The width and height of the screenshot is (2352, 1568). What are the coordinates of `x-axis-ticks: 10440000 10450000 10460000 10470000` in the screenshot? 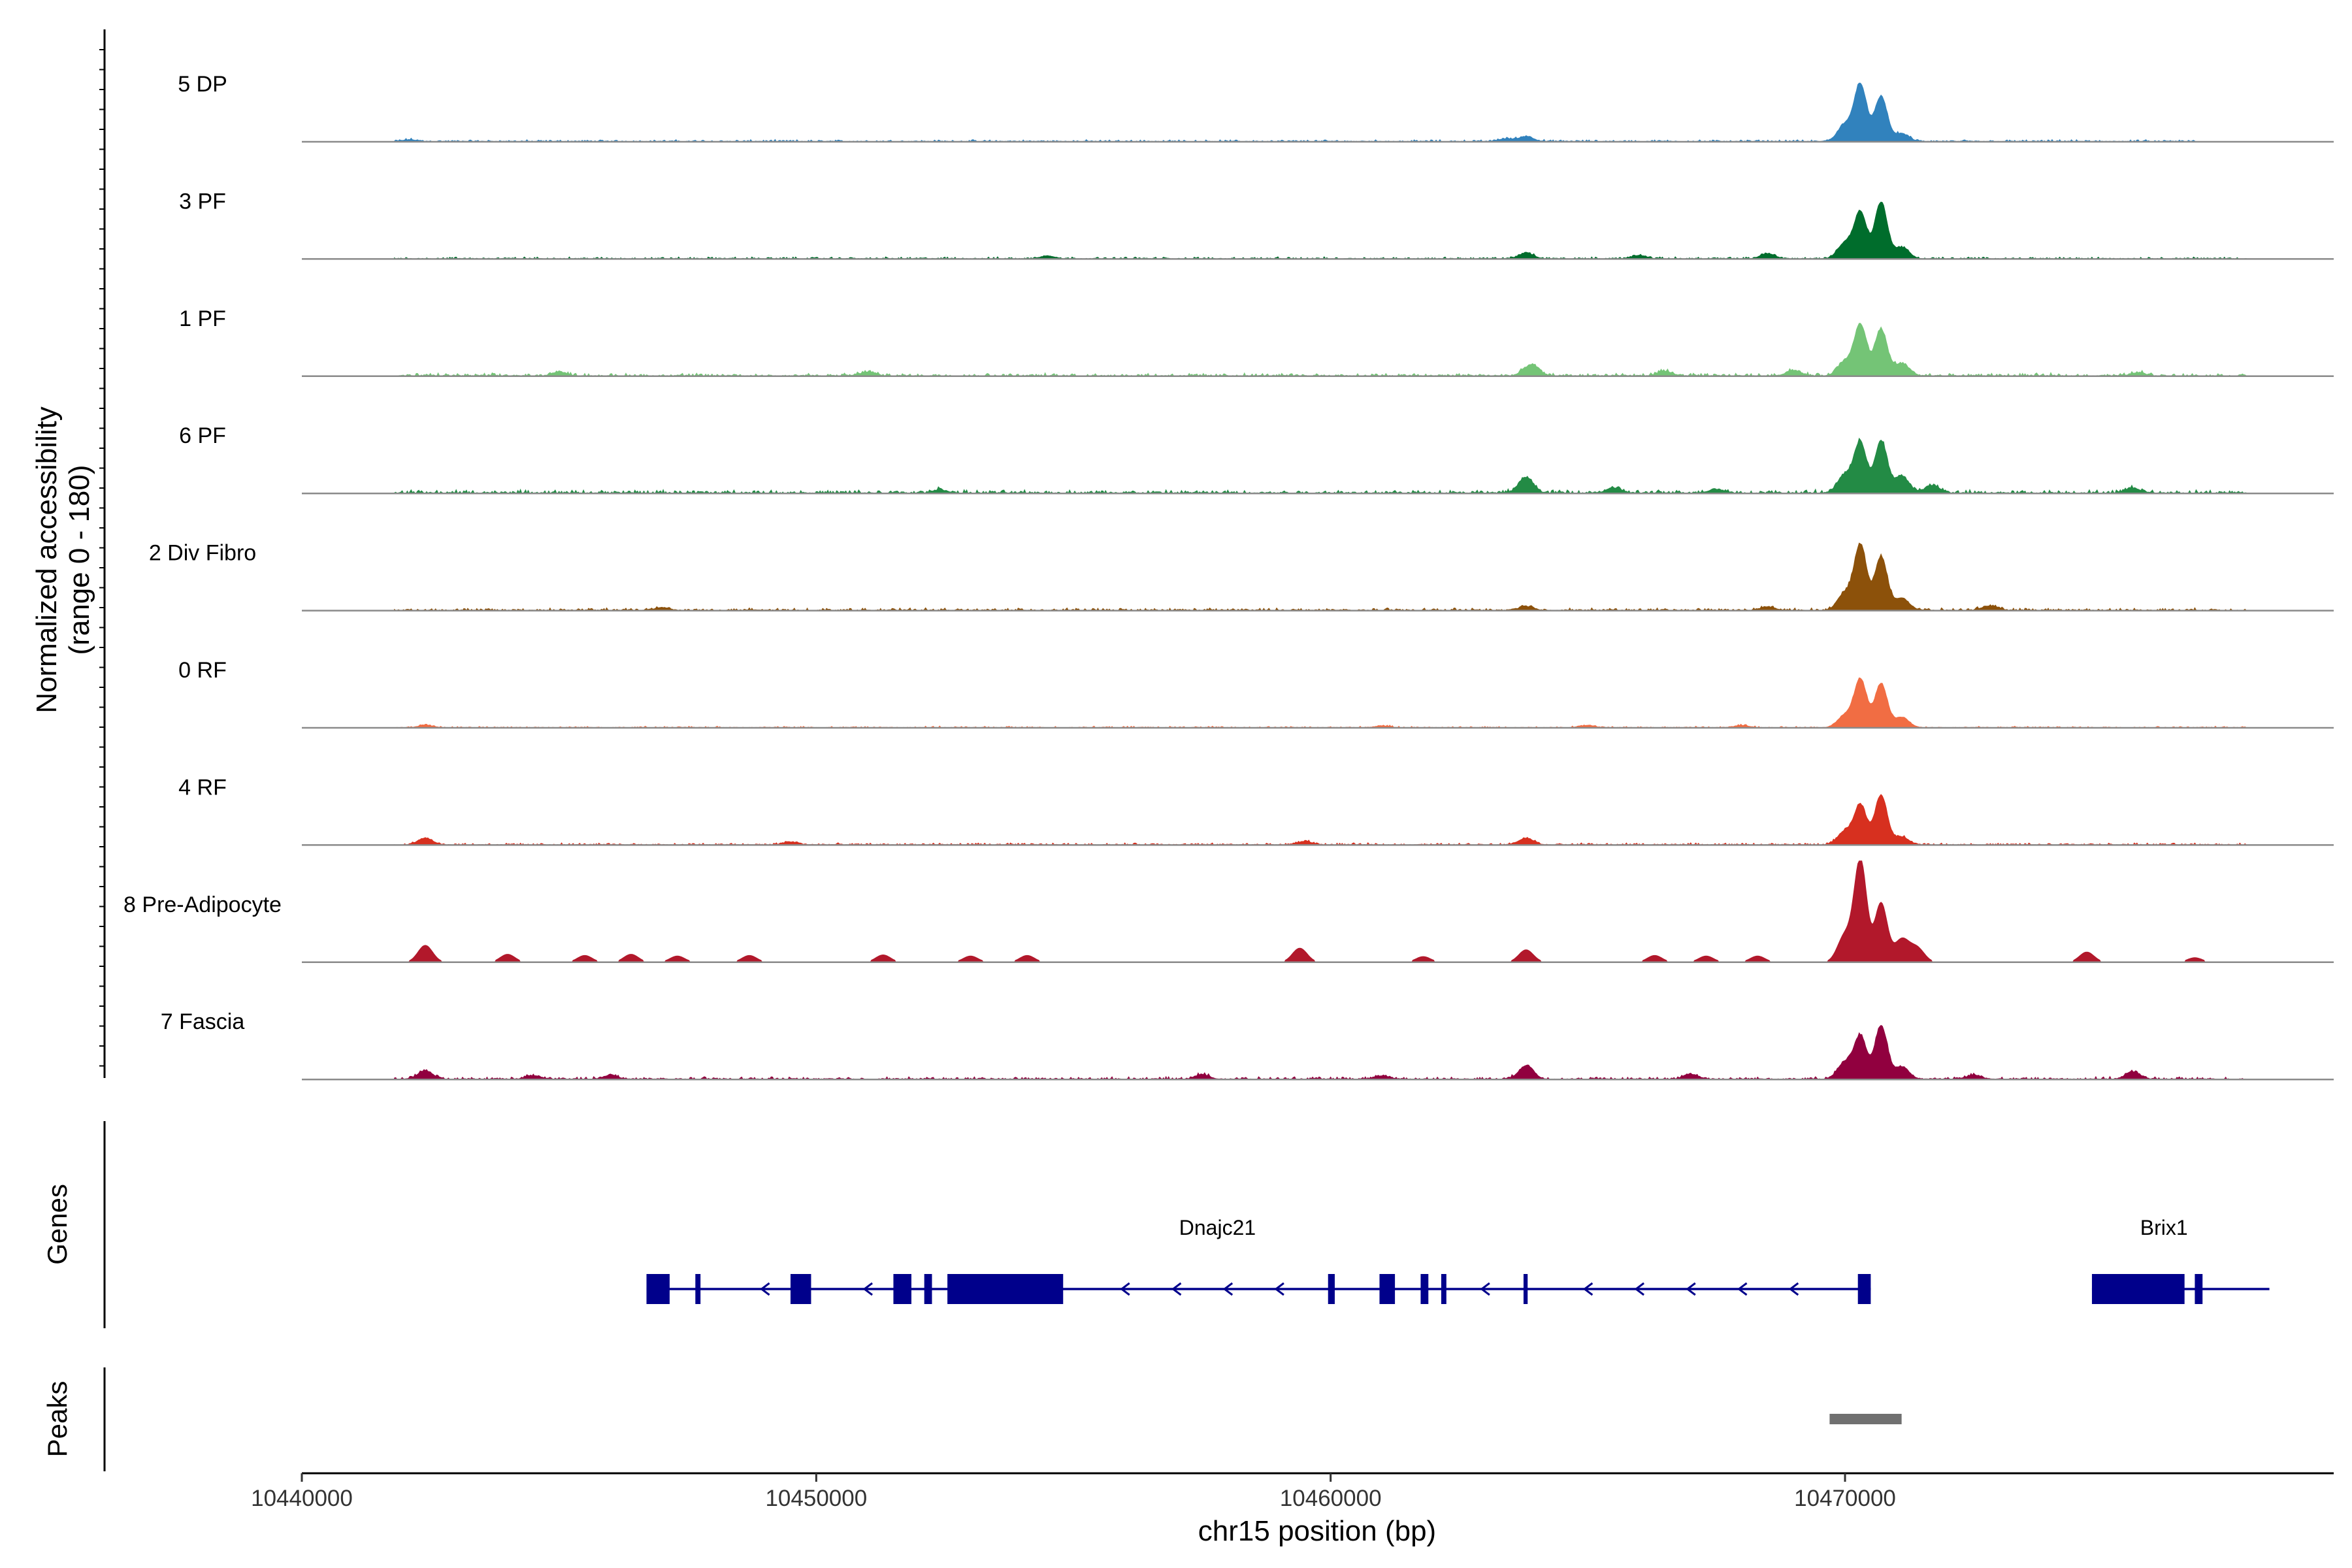 It's located at (1073, 1492).